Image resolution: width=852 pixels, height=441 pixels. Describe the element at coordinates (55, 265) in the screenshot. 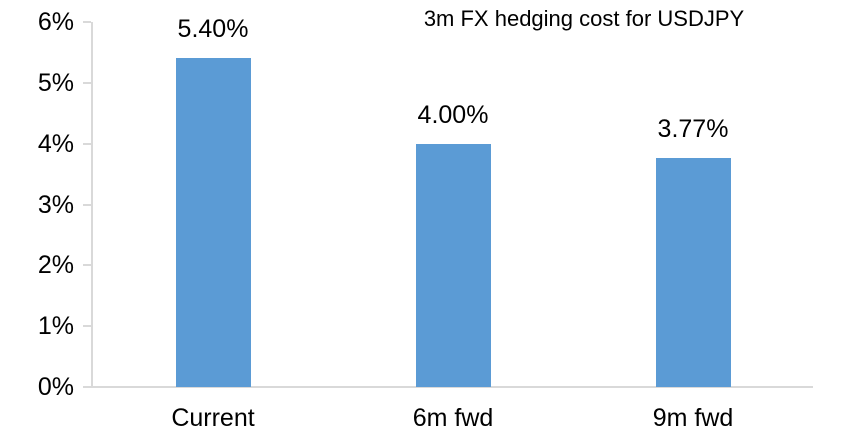

I see `y-axis-label: 2%` at that location.